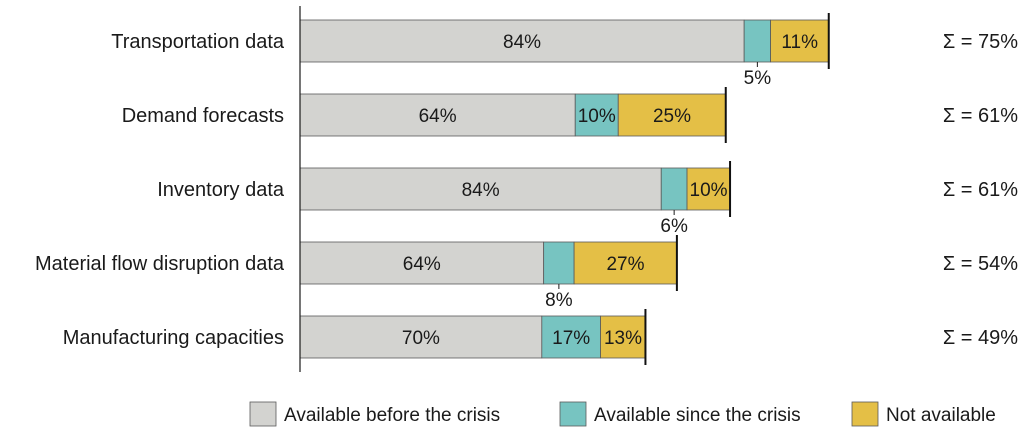 This screenshot has height=446, width=1024. What do you see at coordinates (173, 338) in the screenshot?
I see `category-label: Manufacturing capacities` at bounding box center [173, 338].